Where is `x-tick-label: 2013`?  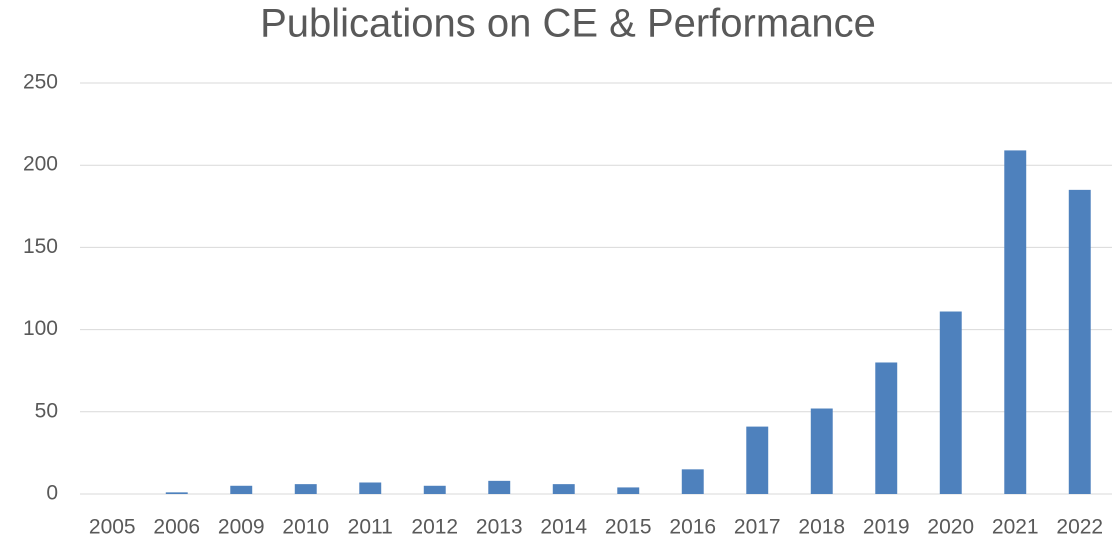 x-tick-label: 2013 is located at coordinates (499, 527).